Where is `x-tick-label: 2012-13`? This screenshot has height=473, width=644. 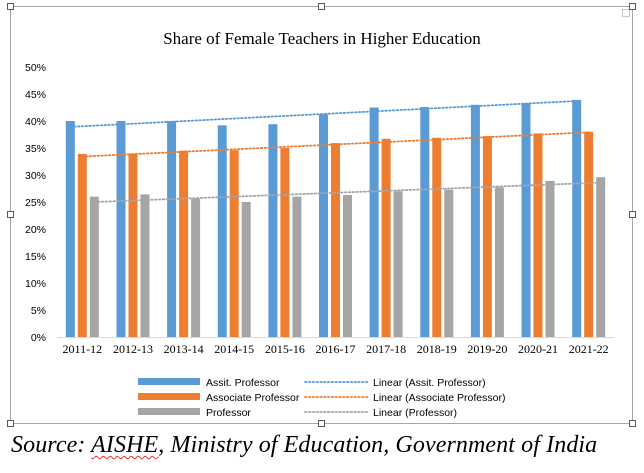 x-tick-label: 2012-13 is located at coordinates (133, 349).